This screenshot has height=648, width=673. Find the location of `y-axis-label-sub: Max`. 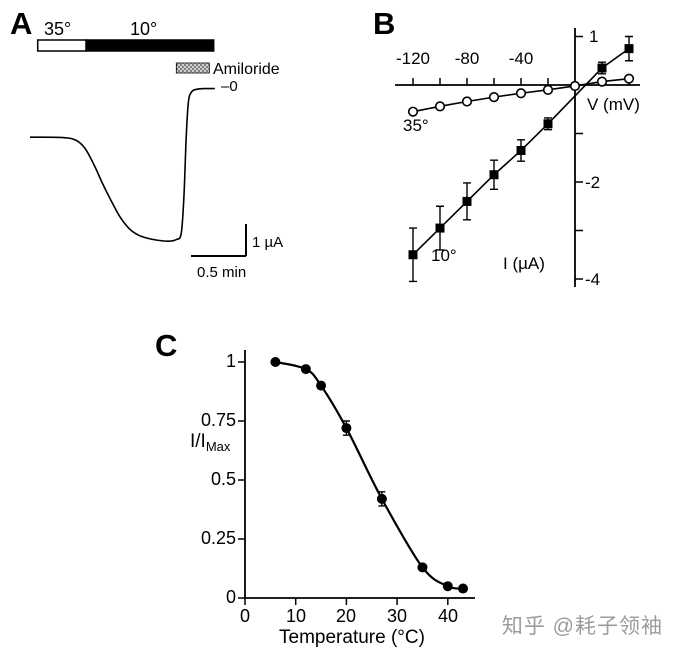

y-axis-label-sub: Max is located at coordinates (218, 446).